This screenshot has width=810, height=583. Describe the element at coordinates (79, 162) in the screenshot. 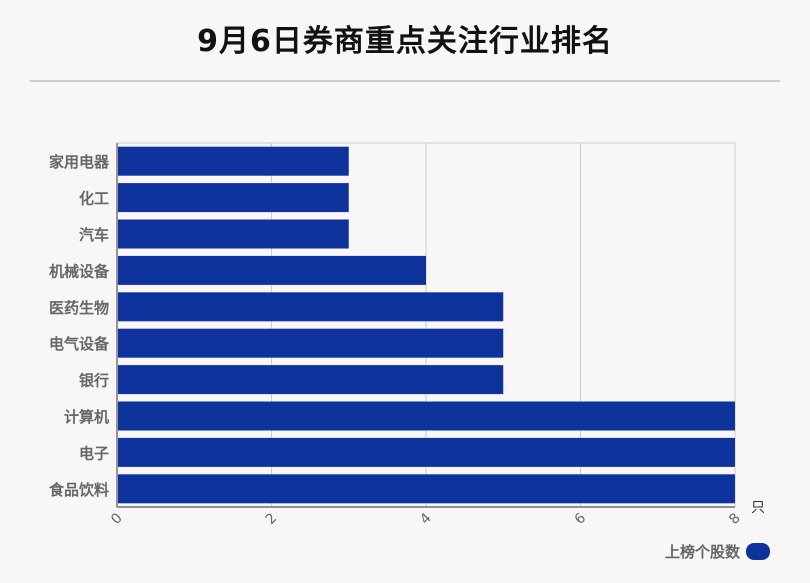

I see `category-label: 家用电器` at that location.